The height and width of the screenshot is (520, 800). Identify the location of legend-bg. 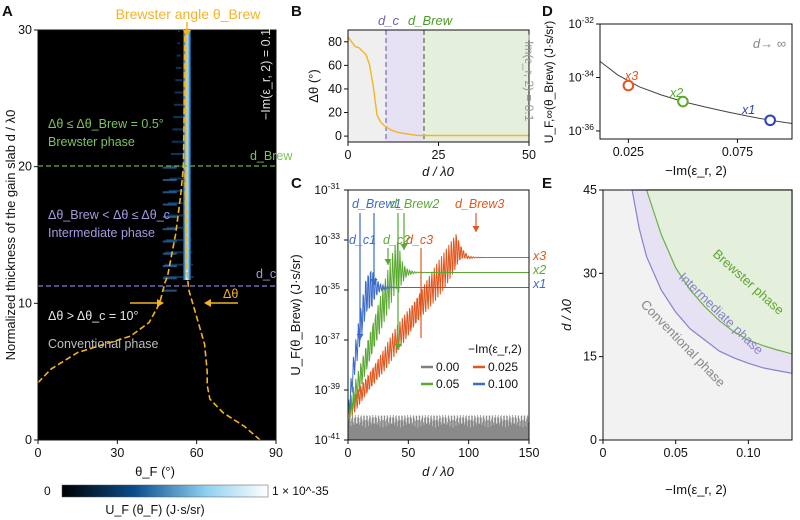
(472, 368).